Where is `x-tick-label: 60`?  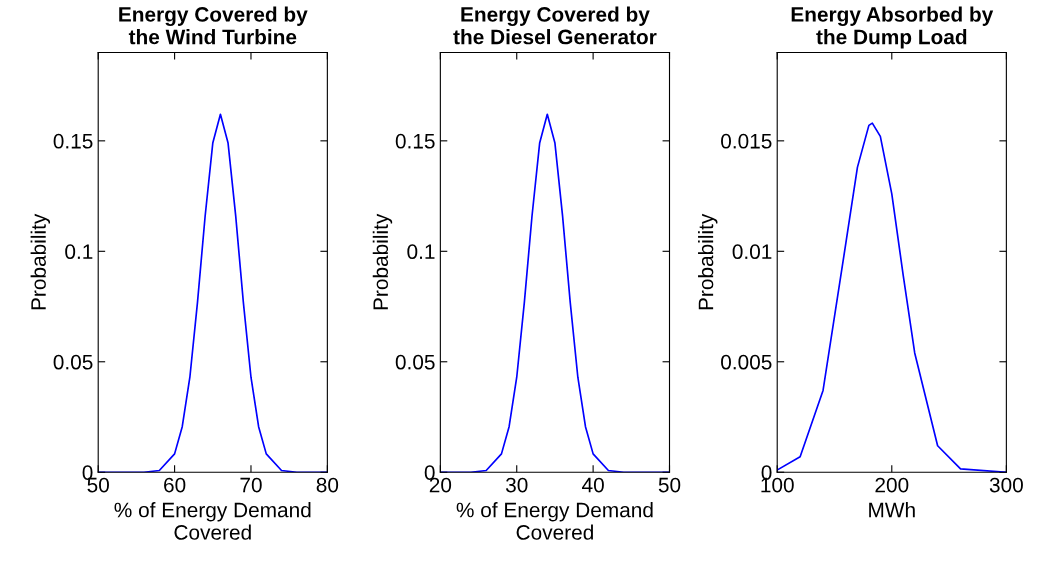 x-tick-label: 60 is located at coordinates (175, 485).